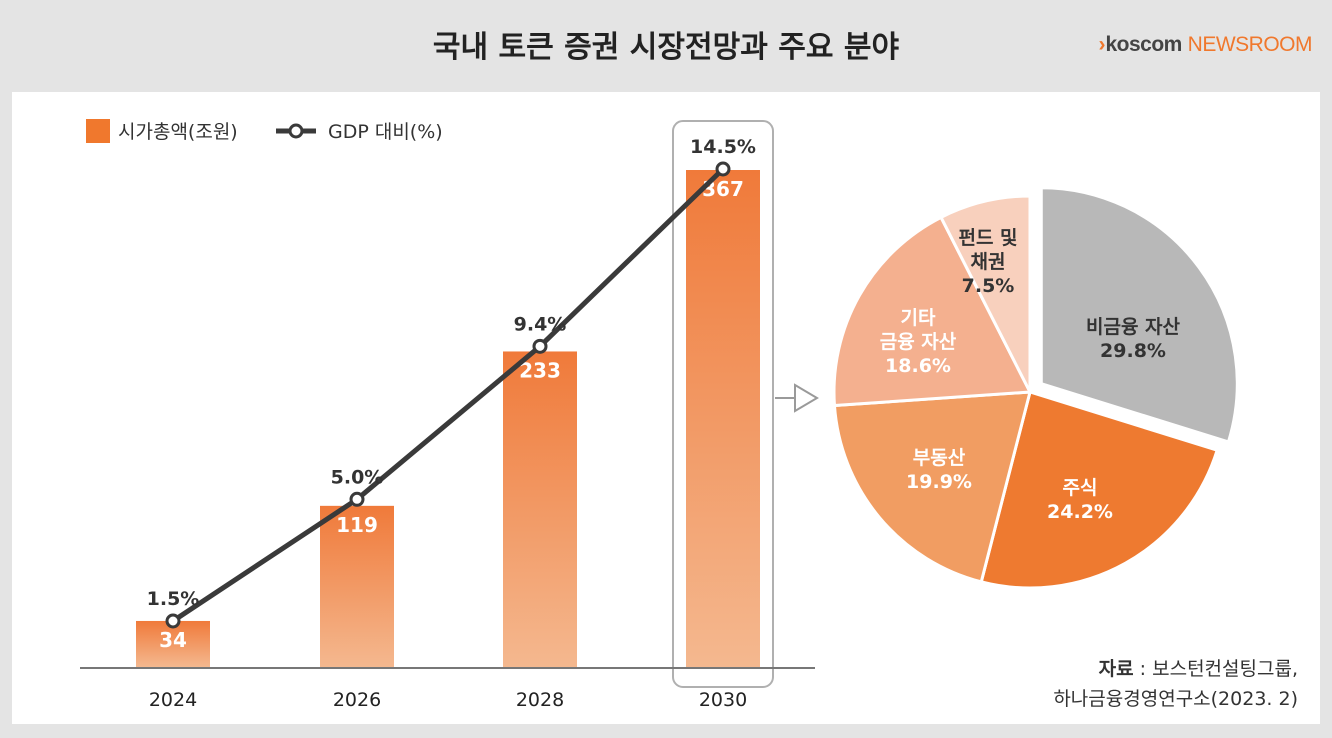  I want to click on source-line1: : 보스턴컨설팅그룹,, so click(1215, 669).